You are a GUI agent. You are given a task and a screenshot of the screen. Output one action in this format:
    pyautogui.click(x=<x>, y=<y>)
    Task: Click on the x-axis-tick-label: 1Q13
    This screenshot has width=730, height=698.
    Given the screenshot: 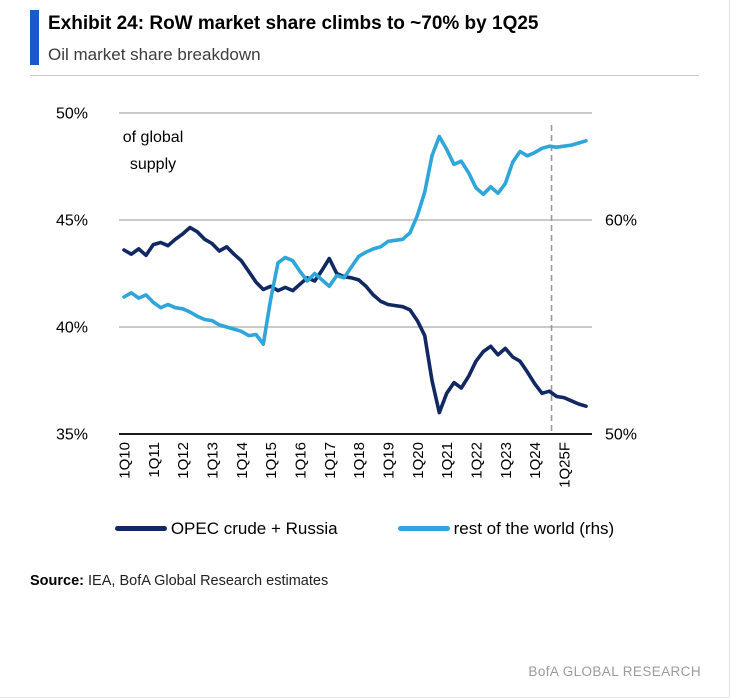 What is the action you would take?
    pyautogui.click(x=213, y=460)
    